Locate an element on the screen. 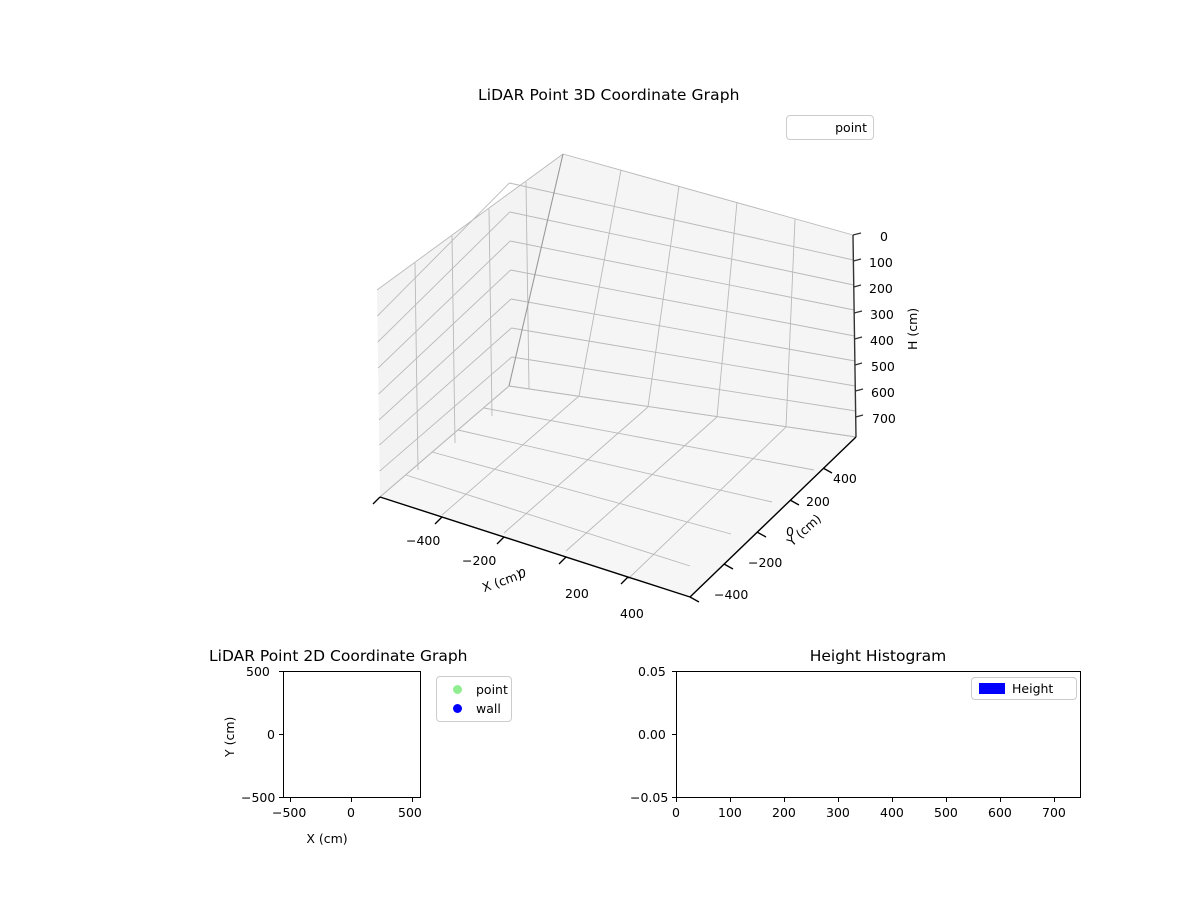  plot3d-ztick-3: 300 is located at coordinates (882, 314).